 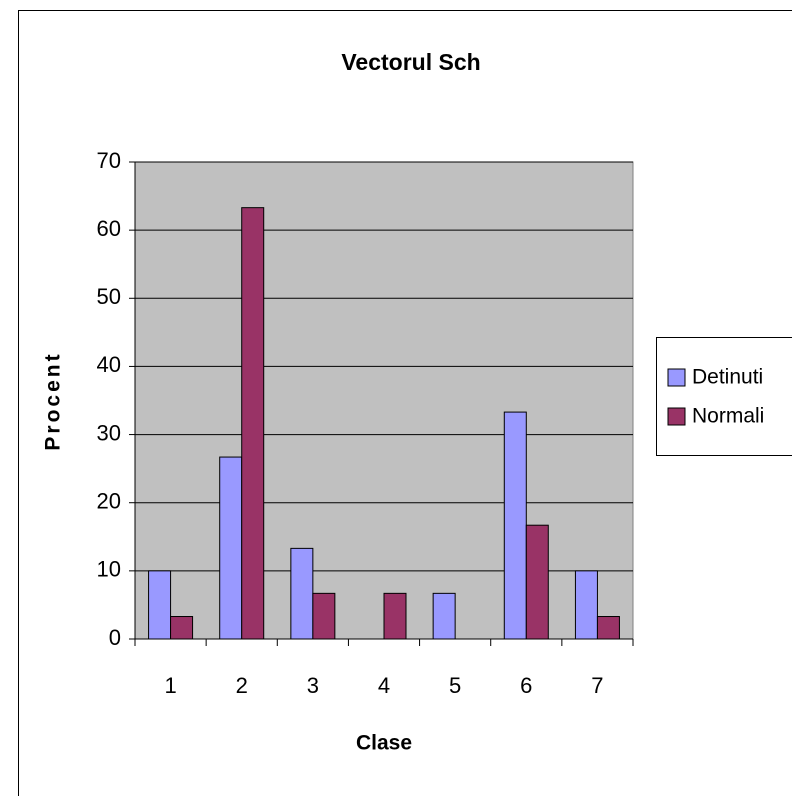 I want to click on x-tick-label: 1, so click(x=170, y=685).